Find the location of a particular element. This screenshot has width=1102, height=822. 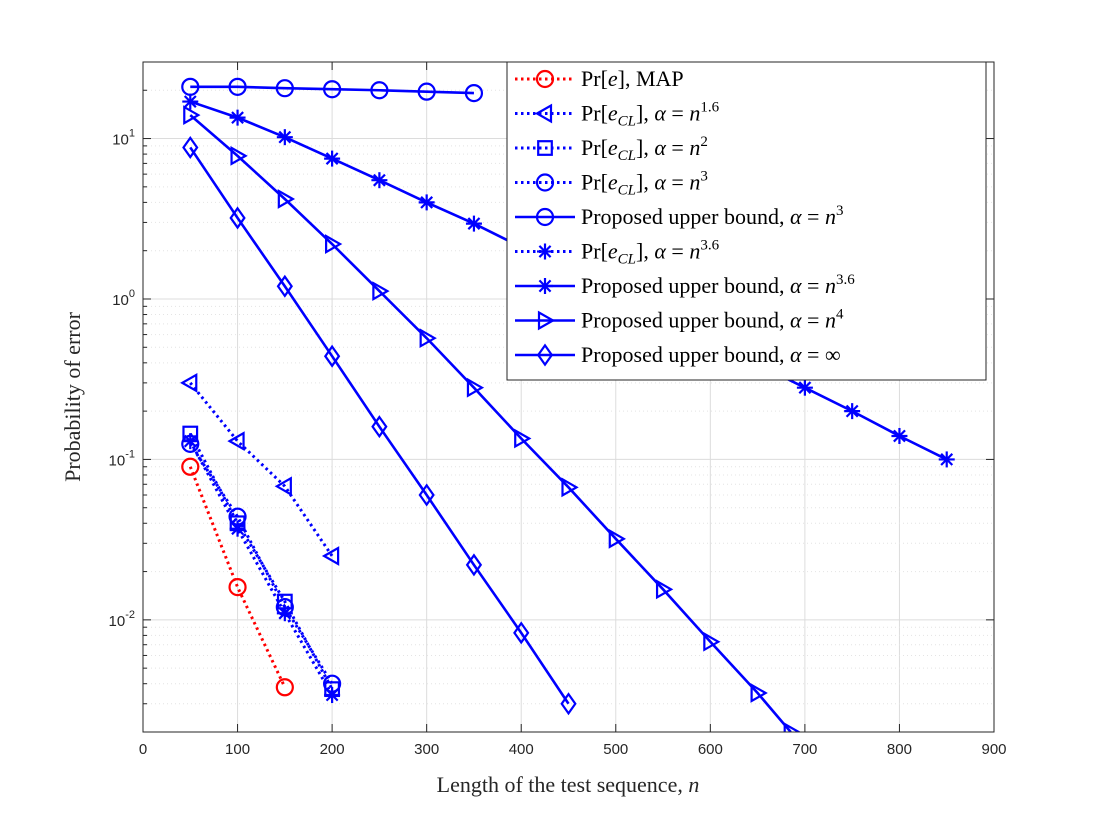

legend-item: Proposed upper bound, α = n3 is located at coordinates (679, 216).